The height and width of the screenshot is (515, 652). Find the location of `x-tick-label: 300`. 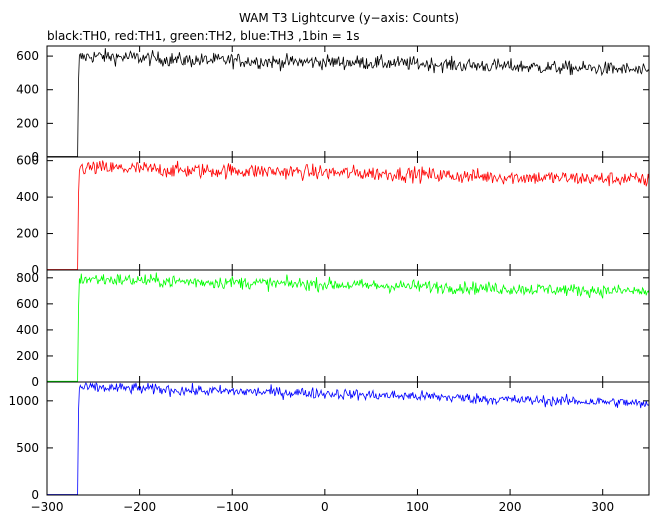

x-tick-label: 300 is located at coordinates (602, 507).